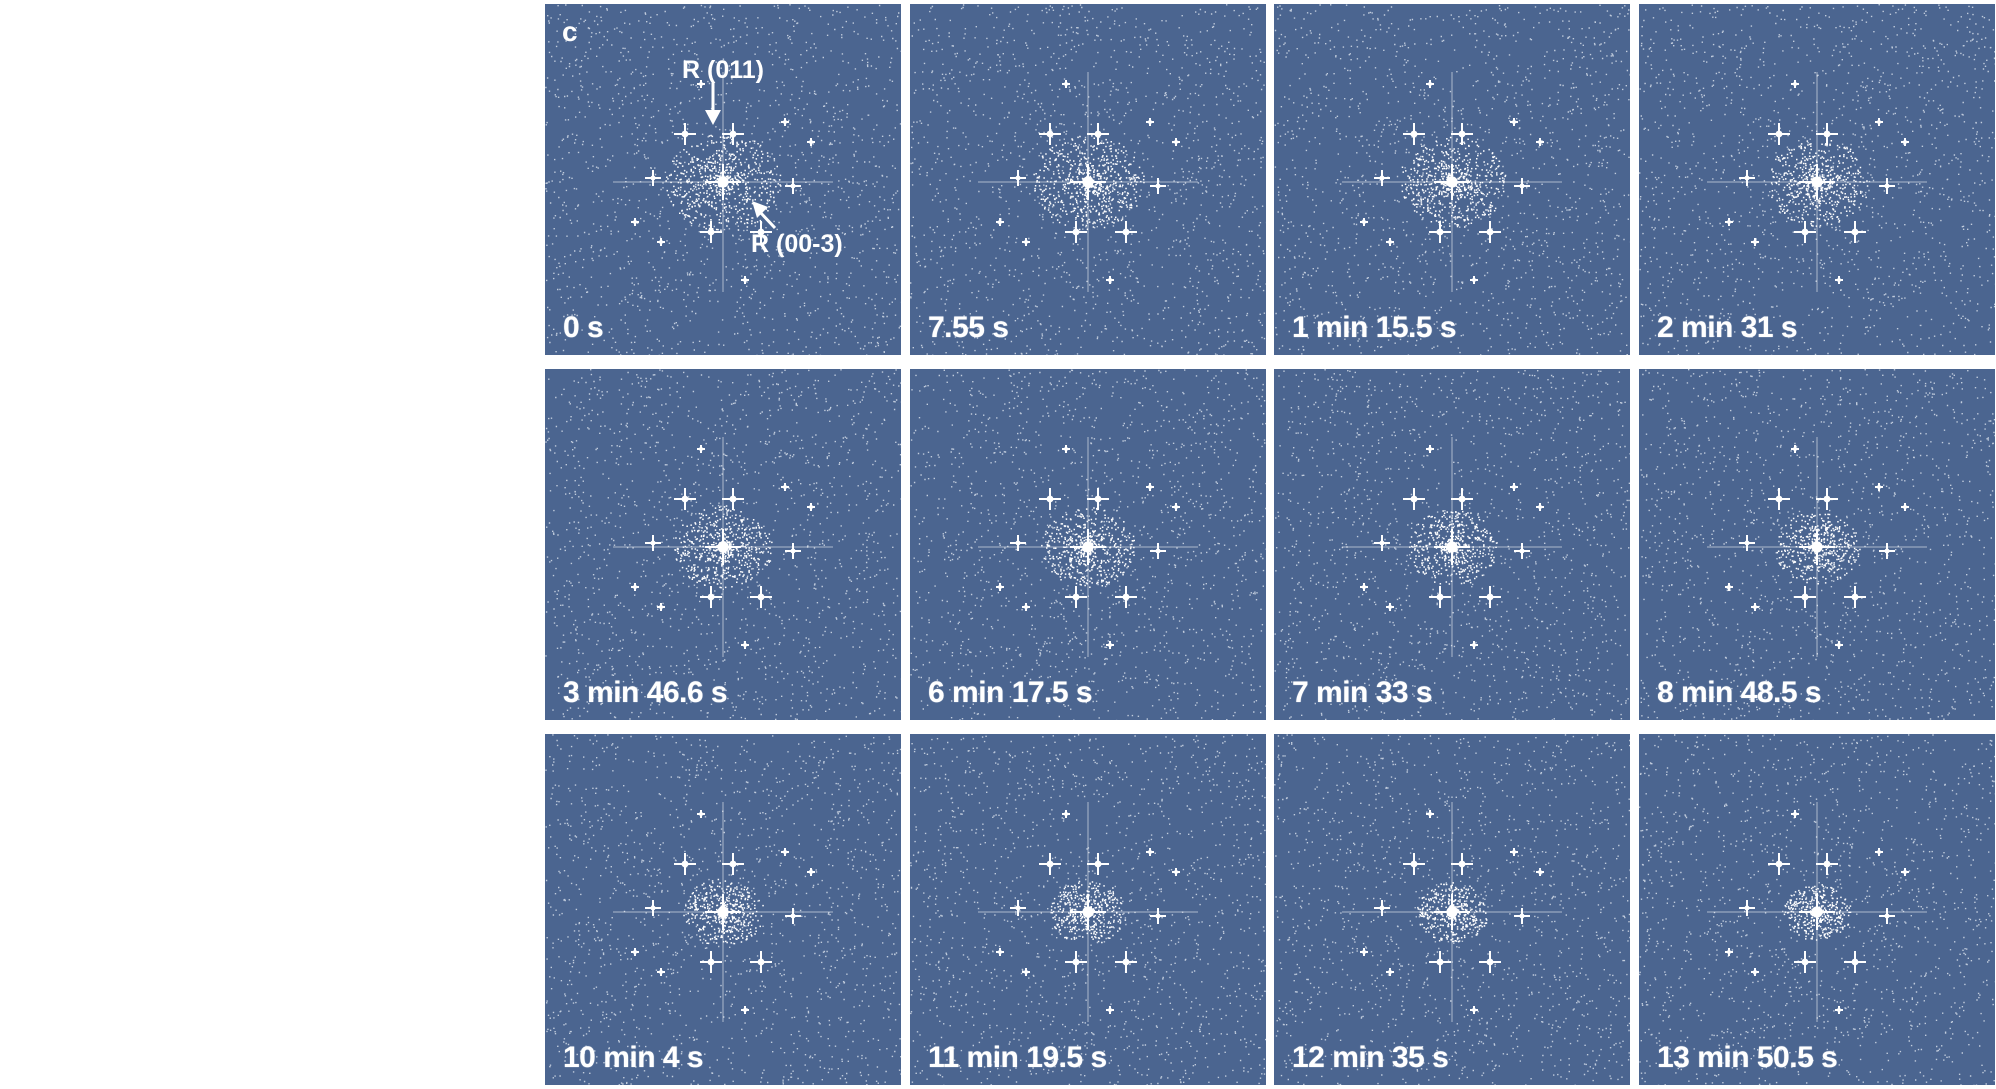  Describe the element at coordinates (1739, 693) in the screenshot. I see `time-label: 8 min 48.5 s` at that location.